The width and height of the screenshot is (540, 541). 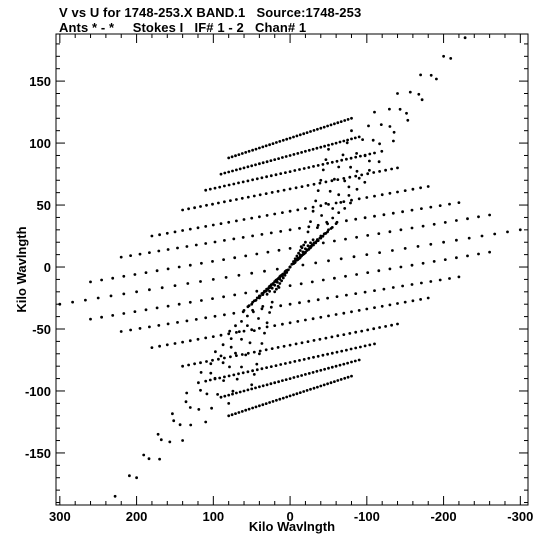 I want to click on x-tick-label: 0, so click(x=289, y=516).